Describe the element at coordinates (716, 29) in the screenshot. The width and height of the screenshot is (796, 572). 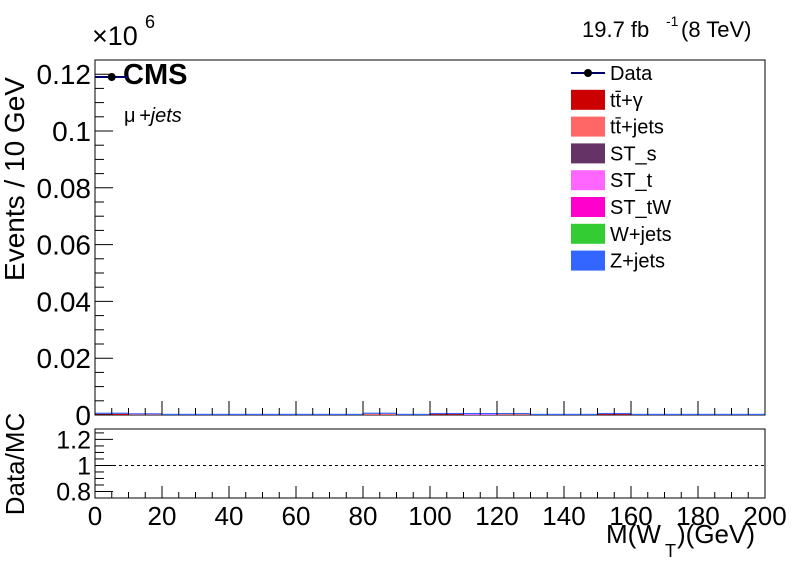
I see `energy-label: (8 TeV)` at that location.